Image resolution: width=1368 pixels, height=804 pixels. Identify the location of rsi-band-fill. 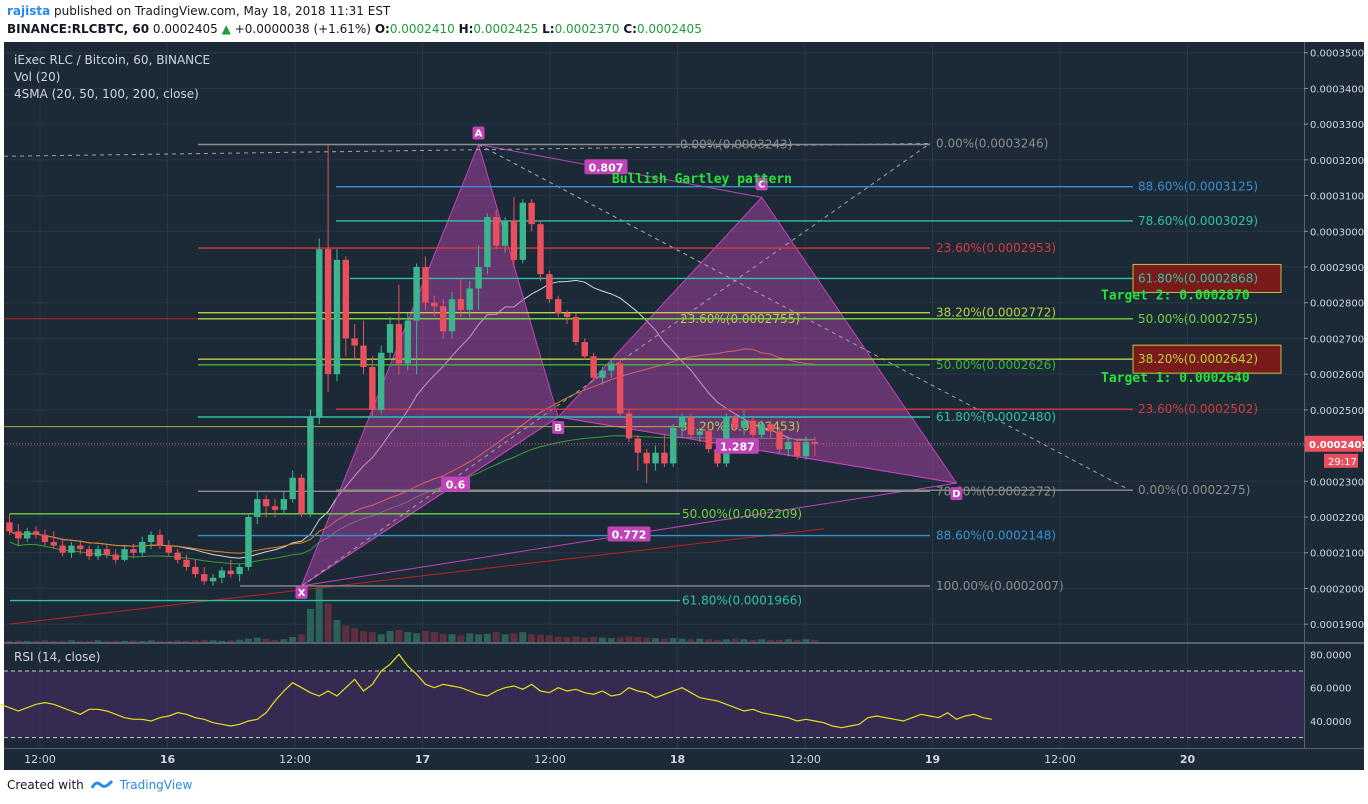
(654, 704).